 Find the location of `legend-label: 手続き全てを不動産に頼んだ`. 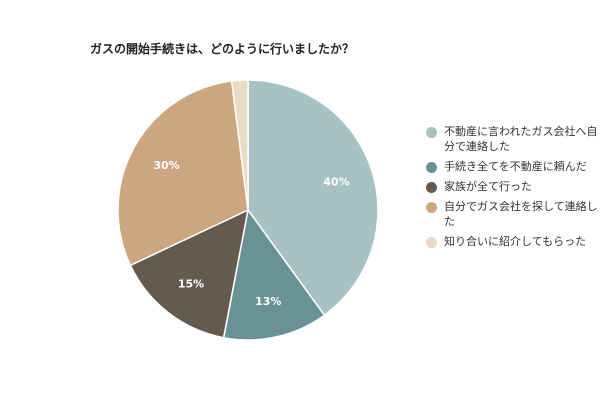

legend-label: 手続き全てを不動産に頼んだ is located at coordinates (515, 166).